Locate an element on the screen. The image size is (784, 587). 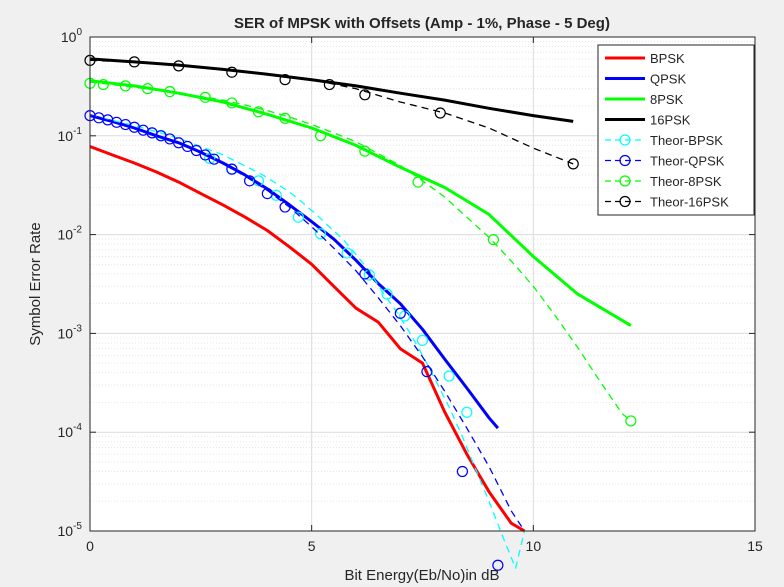
legend-box is located at coordinates (676, 130).